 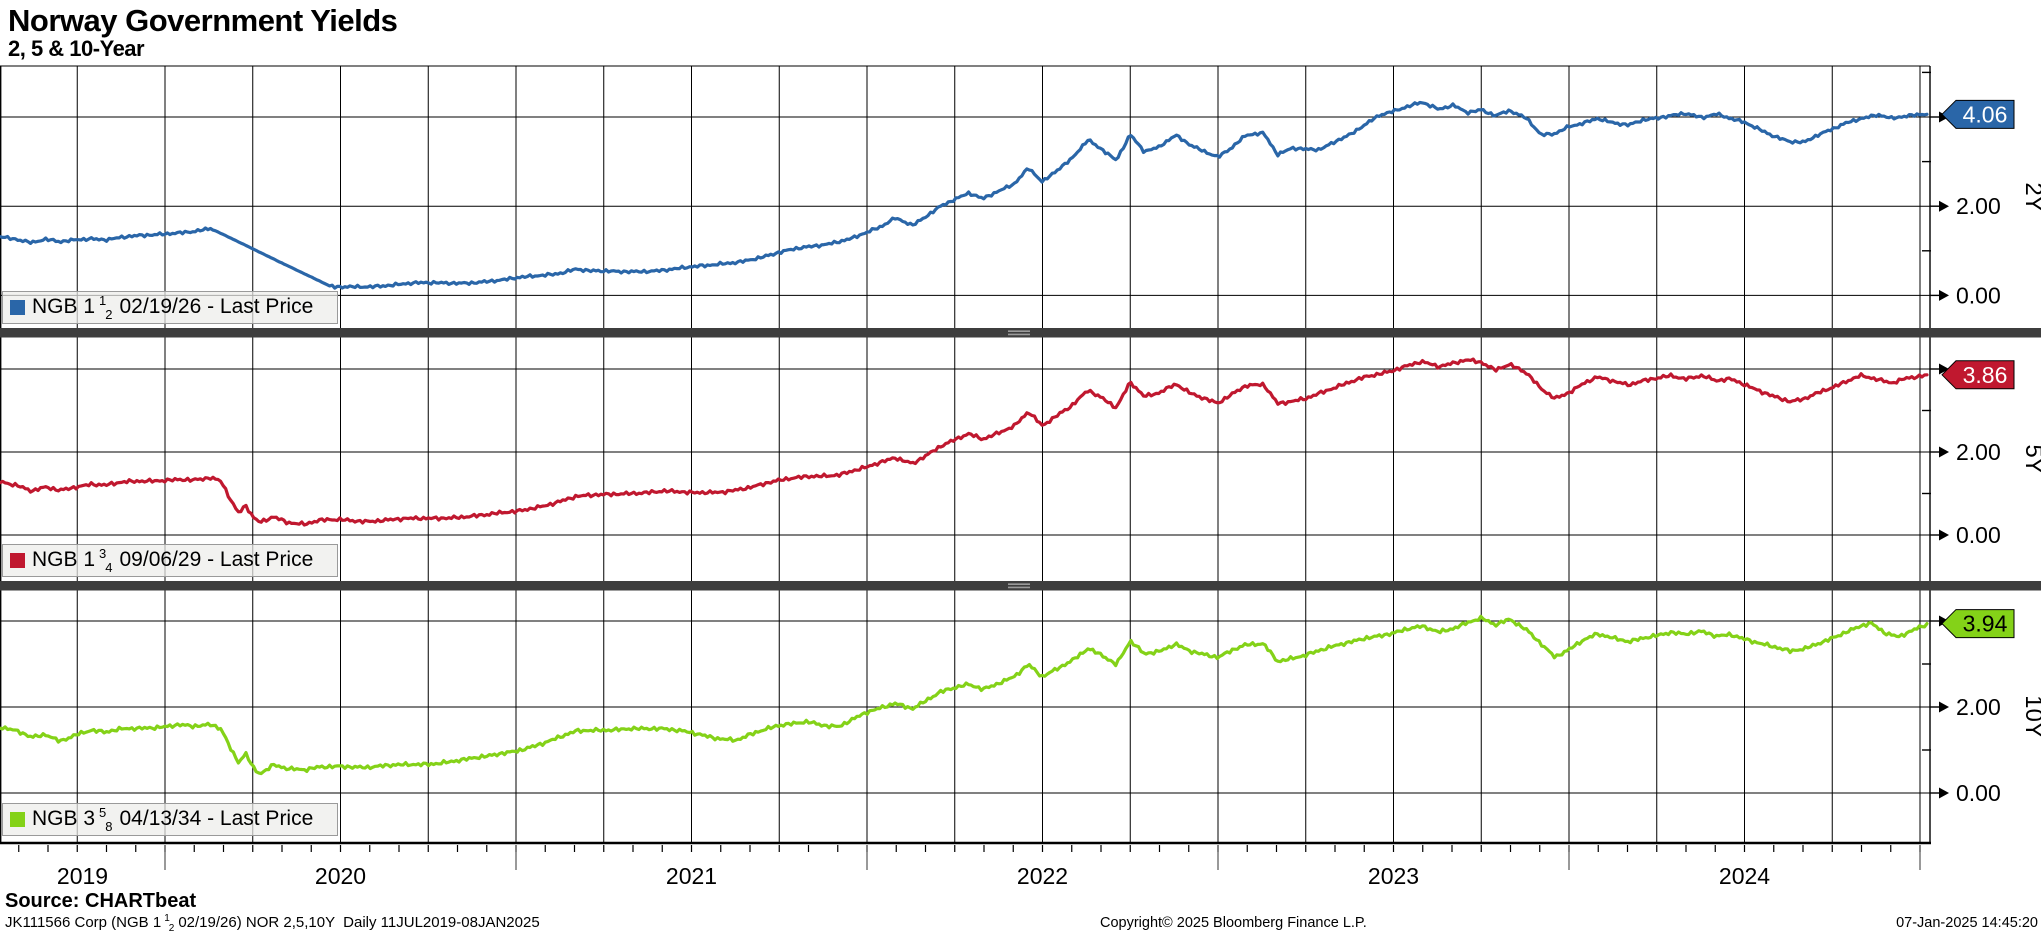 I want to click on legend-5y: NGB 1 34 09/06/29 - Last Price, so click(x=170, y=560).